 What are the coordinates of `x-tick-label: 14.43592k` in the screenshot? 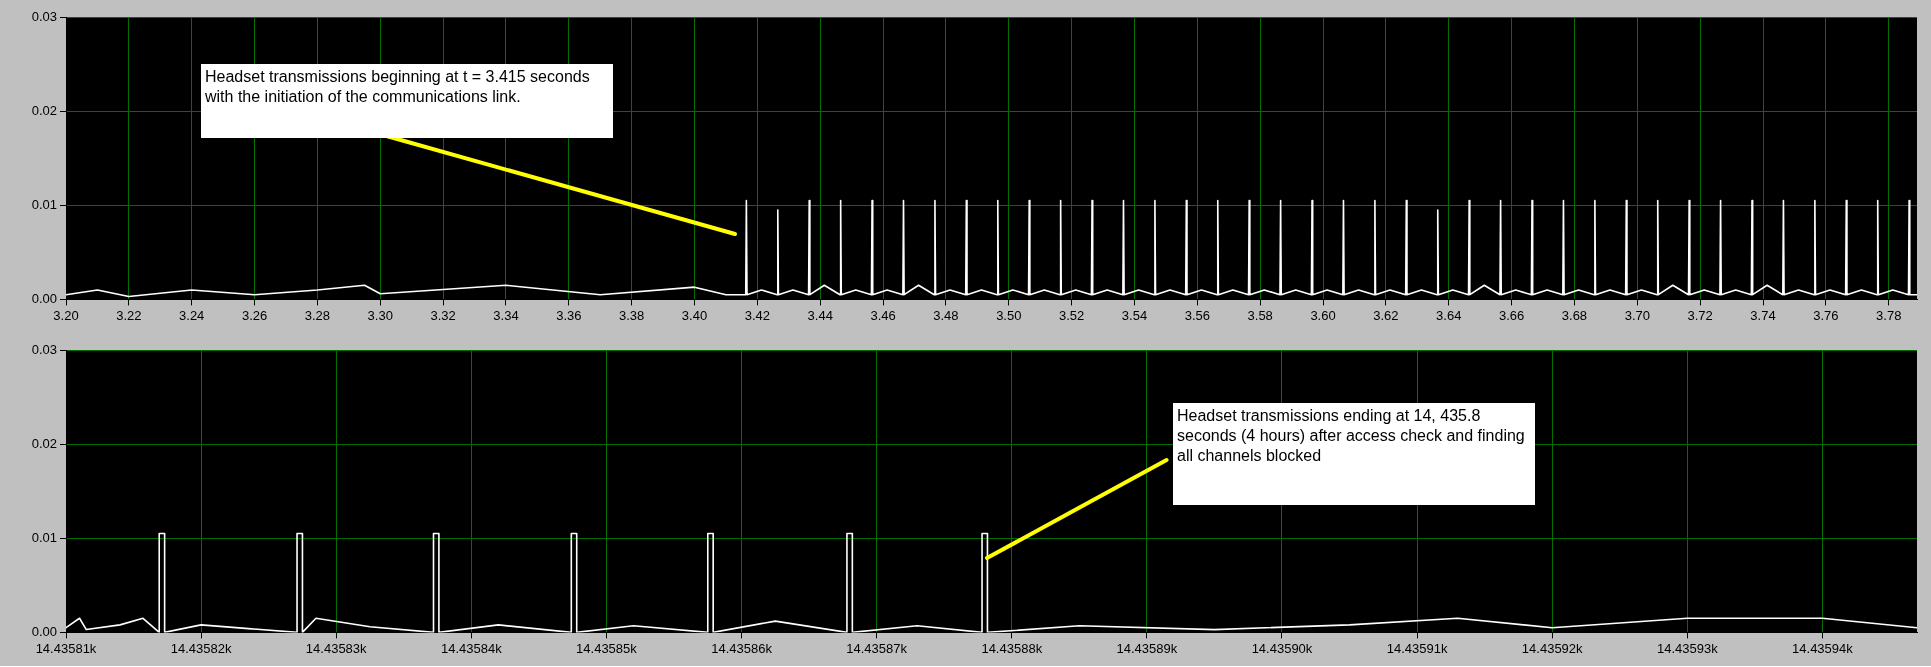 It's located at (1552, 648).